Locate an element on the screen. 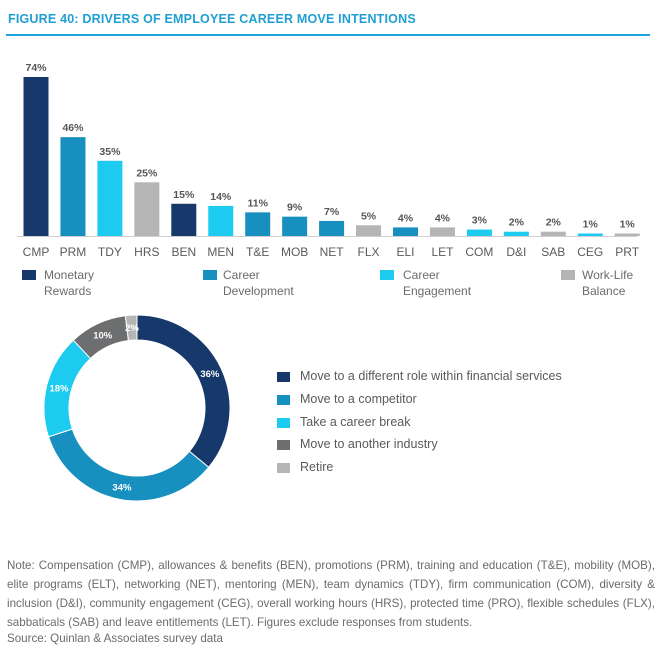  donut-legend-label: Retire is located at coordinates (317, 467).